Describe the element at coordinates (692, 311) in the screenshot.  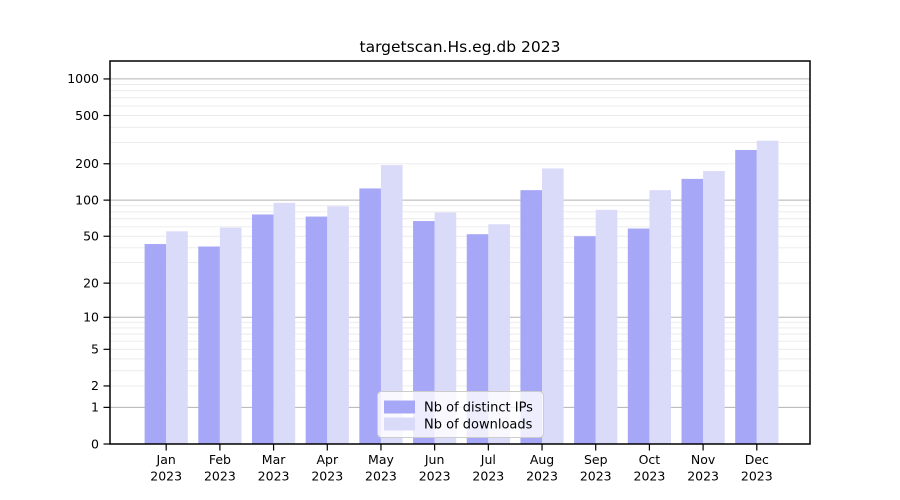
I see `bar-nov-distinct-ips` at that location.